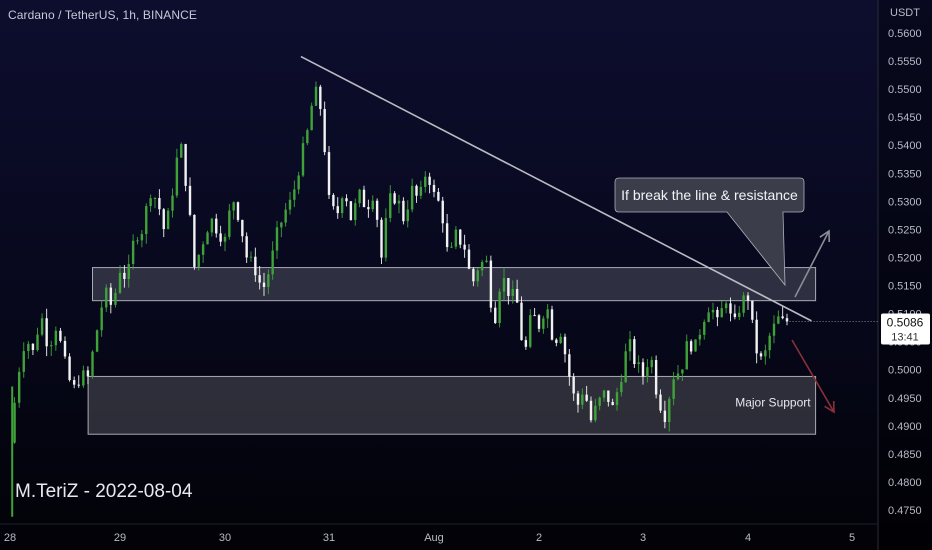  I want to click on price-tick-label: 0.5000, so click(905, 371).